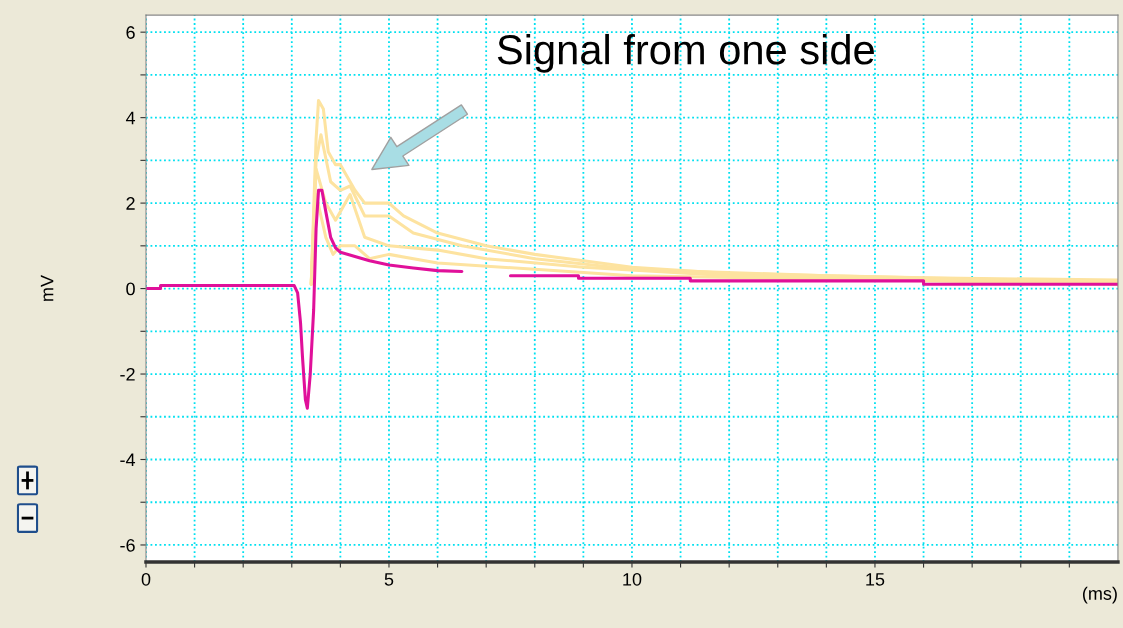 This screenshot has height=628, width=1123. What do you see at coordinates (389, 579) in the screenshot?
I see `x-tick-label: 5` at bounding box center [389, 579].